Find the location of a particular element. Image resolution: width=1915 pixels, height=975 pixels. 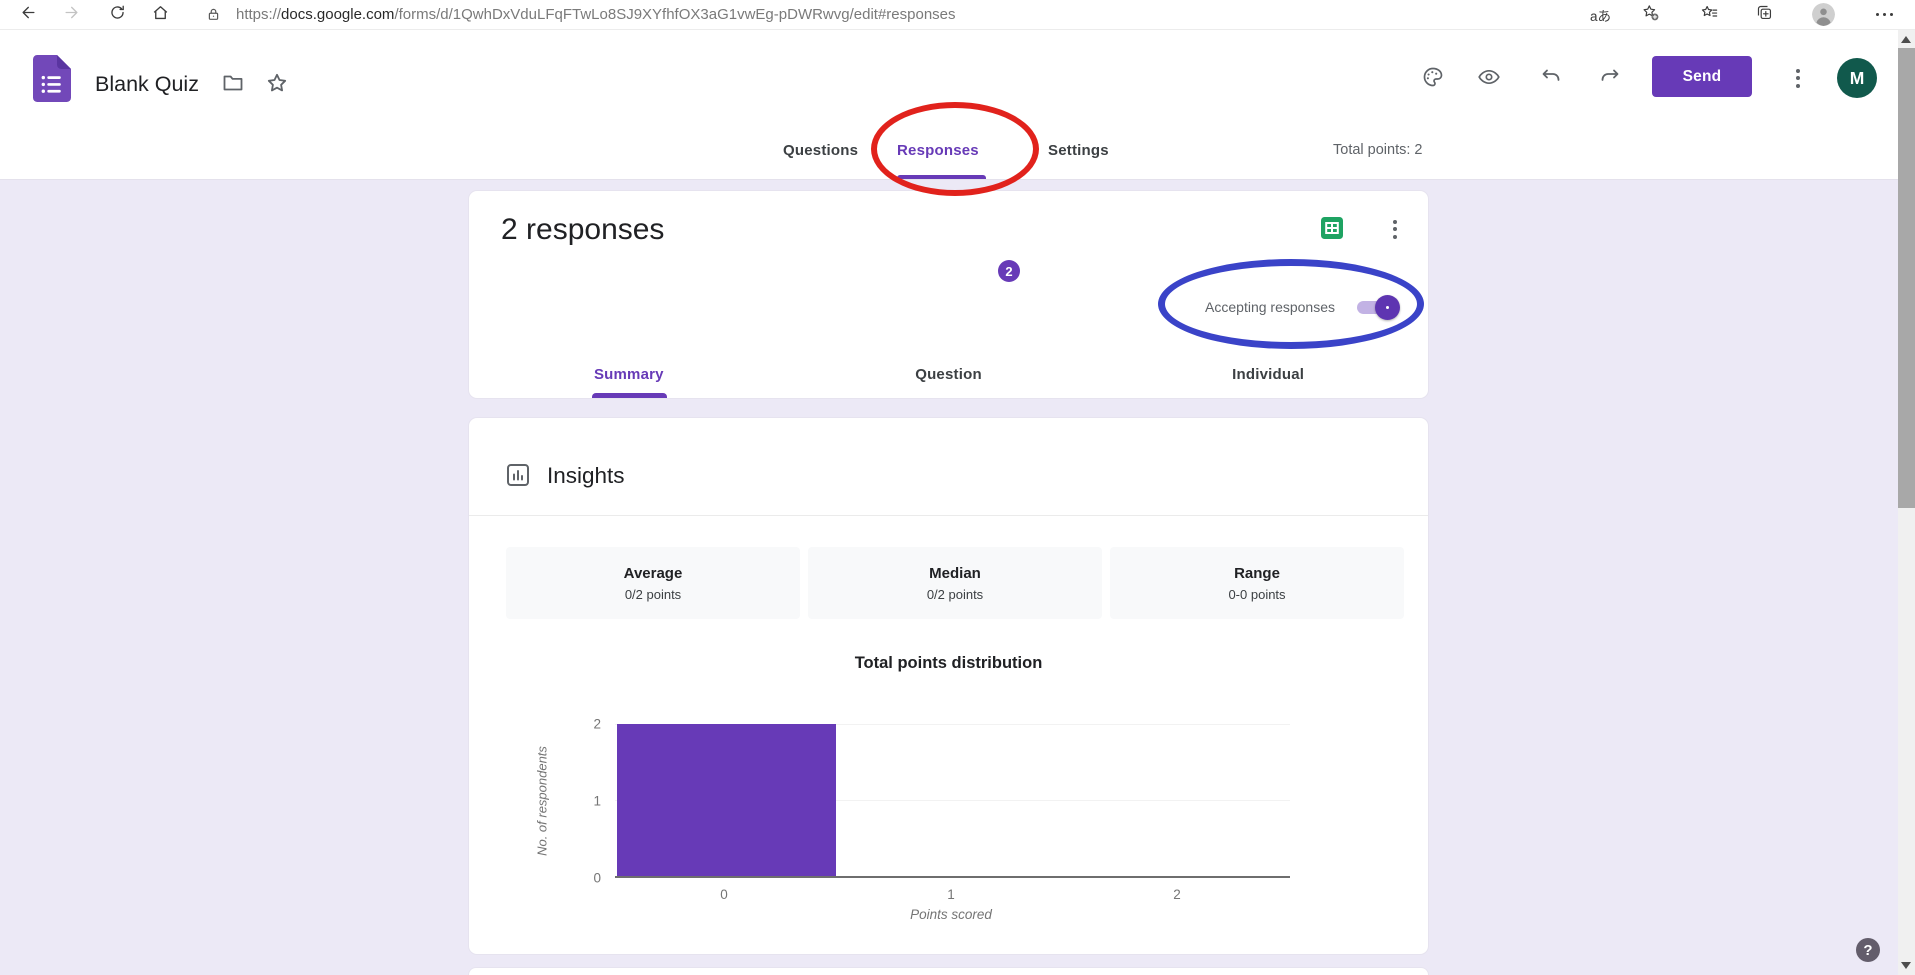

star-icon is located at coordinates (277, 85).